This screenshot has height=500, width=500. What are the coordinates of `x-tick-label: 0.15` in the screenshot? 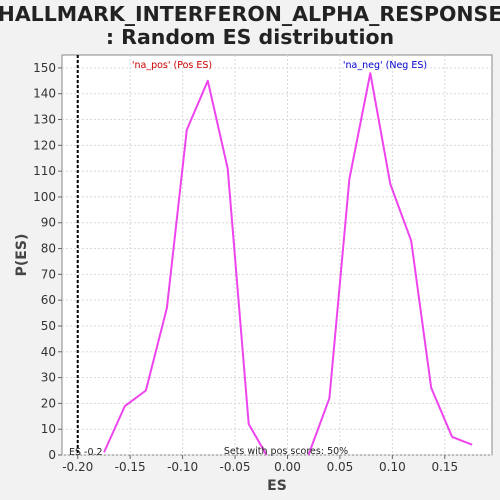 It's located at (444, 467).